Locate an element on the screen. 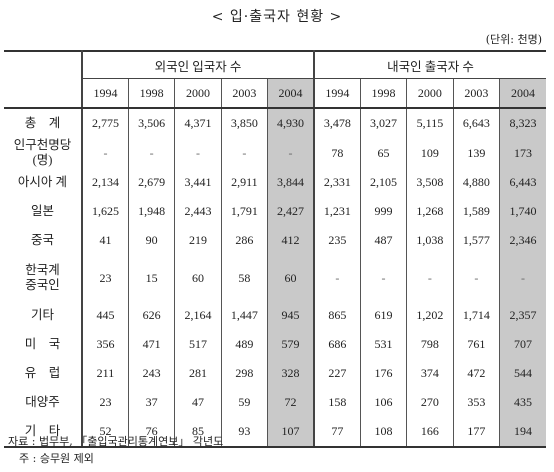  table-cell: 106 is located at coordinates (383, 402).